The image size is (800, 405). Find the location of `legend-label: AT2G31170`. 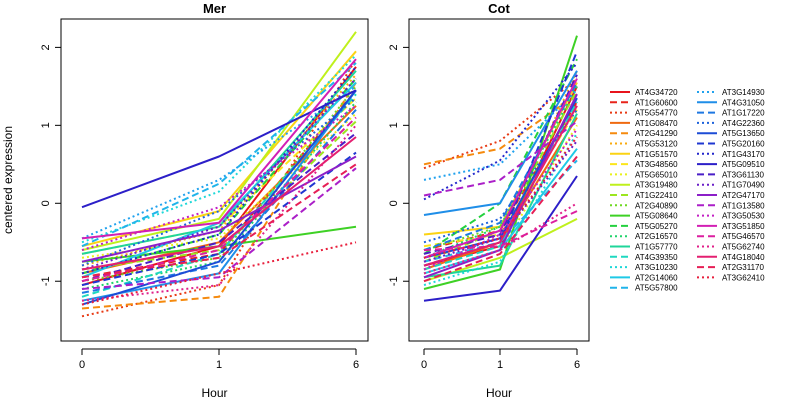

legend-label: AT2G31170 is located at coordinates (743, 267).